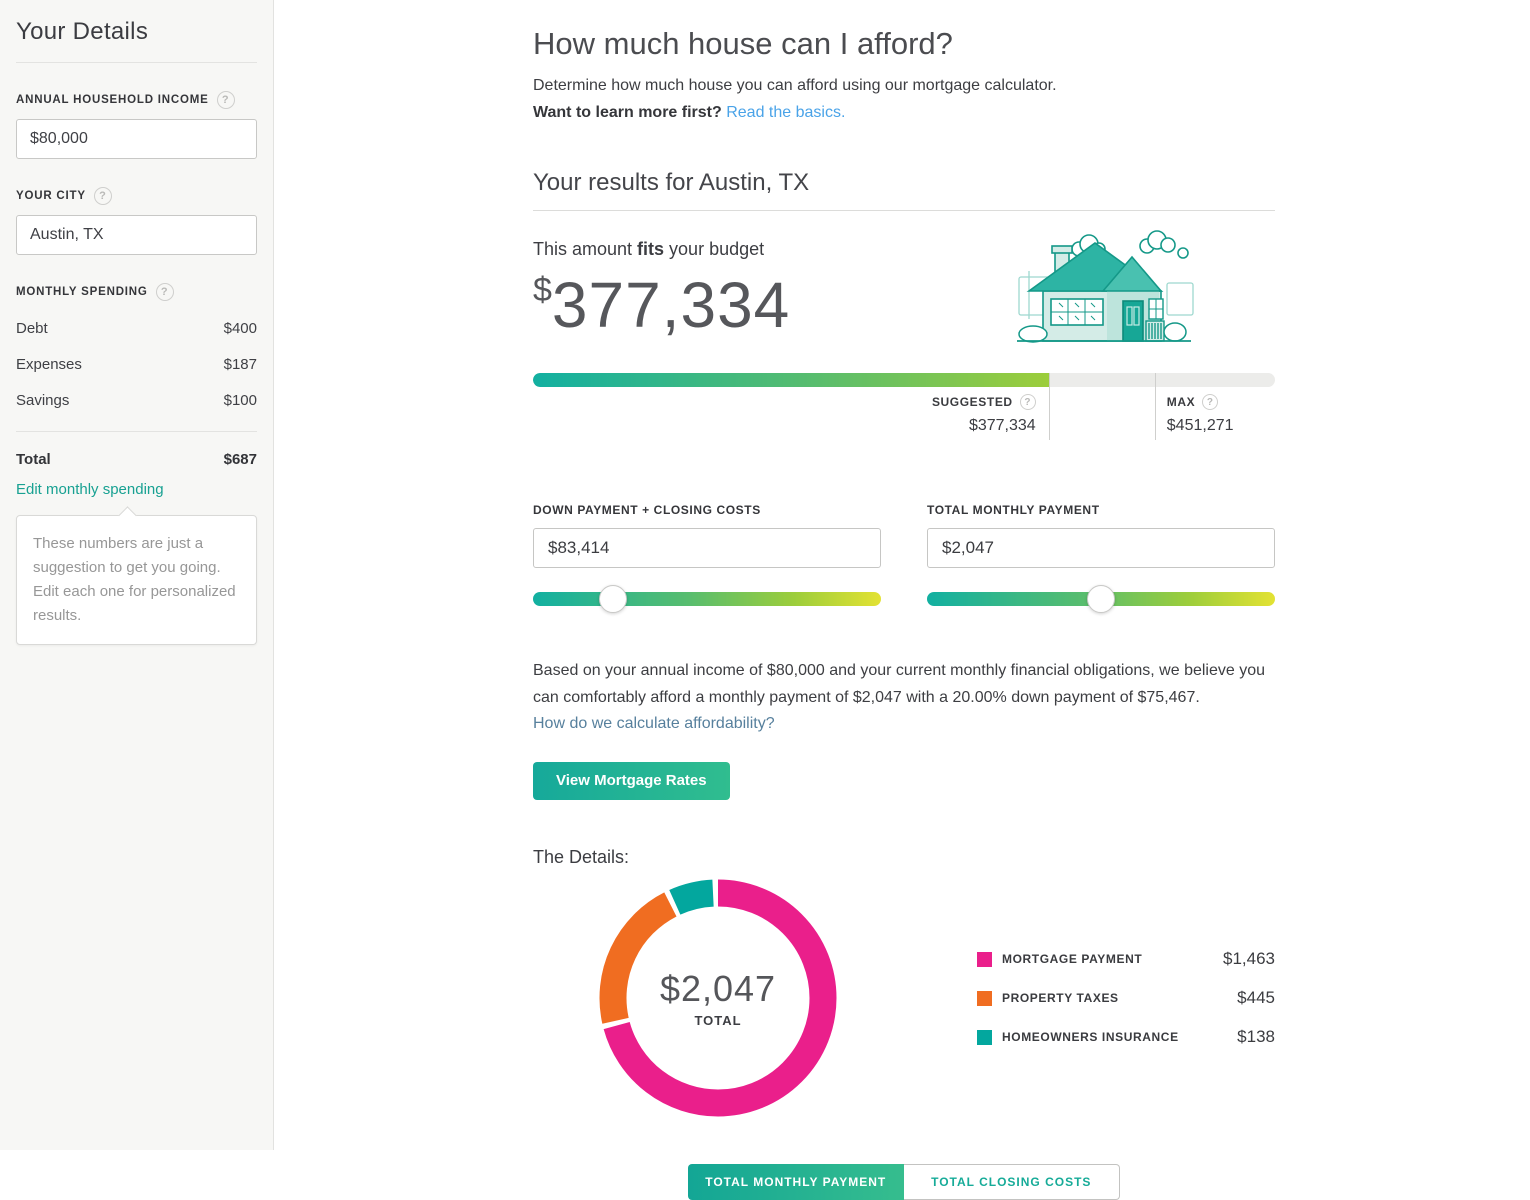 The height and width of the screenshot is (1200, 1530). I want to click on legend-row-mortgage: MORTGAGE PAYMENT $1,463, so click(1126, 959).